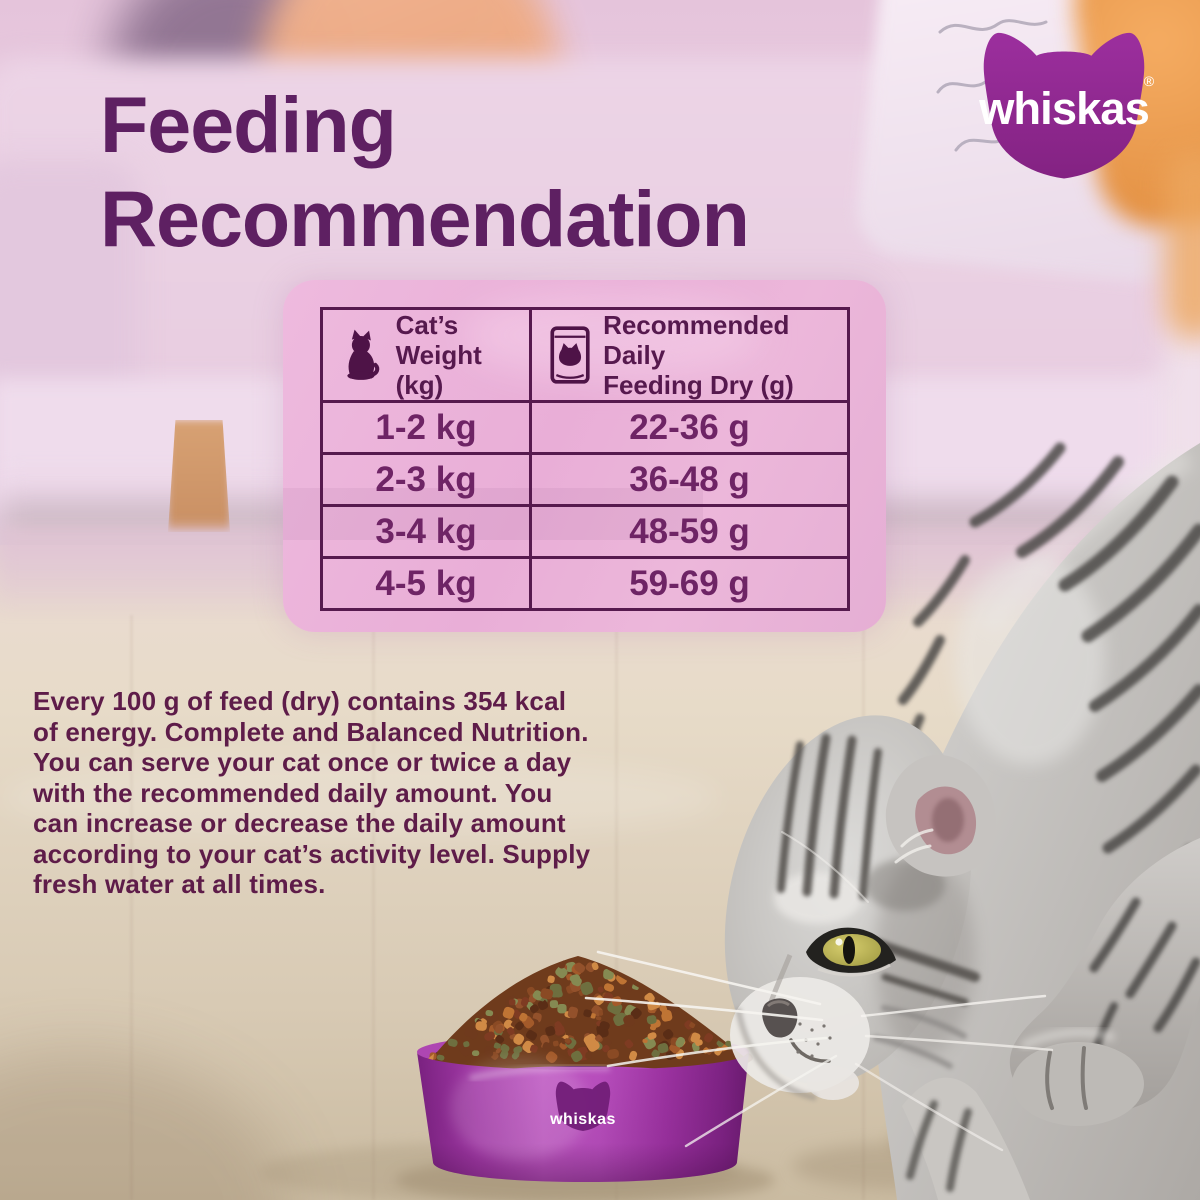 The image size is (1200, 1200). I want to click on amount-cell: 59-69 g, so click(689, 583).